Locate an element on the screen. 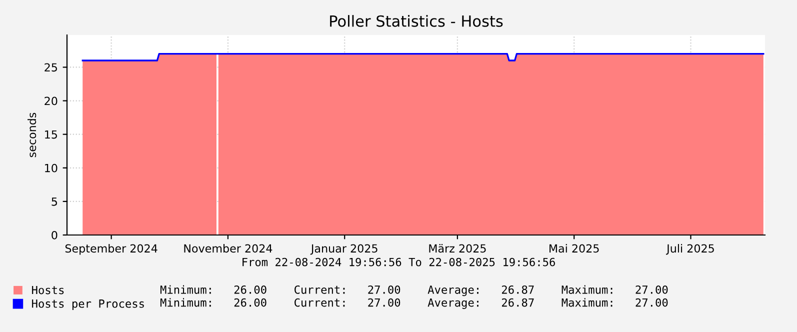 The width and height of the screenshot is (797, 332). x-tick-label: November 2024 is located at coordinates (228, 248).